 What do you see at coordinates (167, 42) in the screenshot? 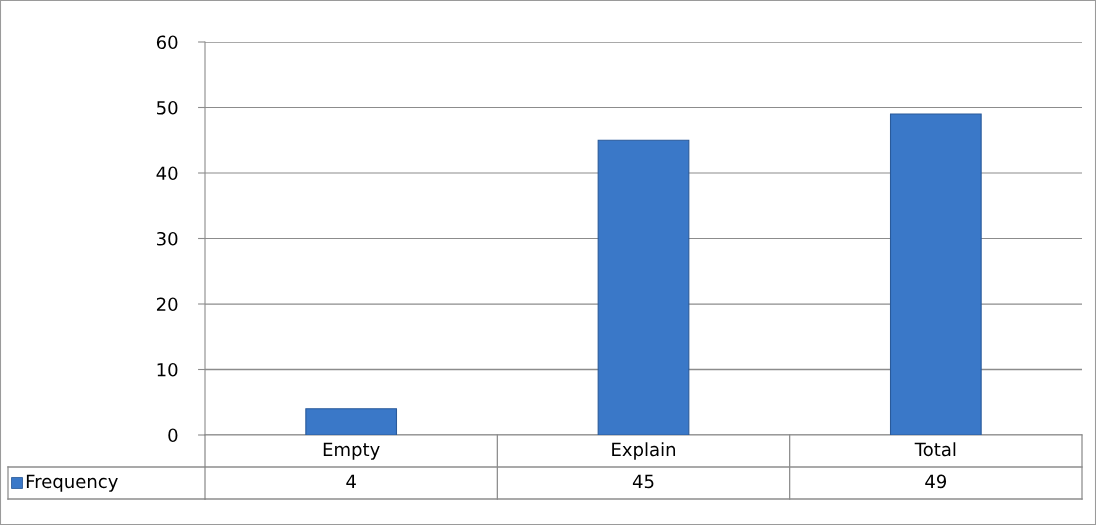
I see `y-tick-label: 60` at bounding box center [167, 42].